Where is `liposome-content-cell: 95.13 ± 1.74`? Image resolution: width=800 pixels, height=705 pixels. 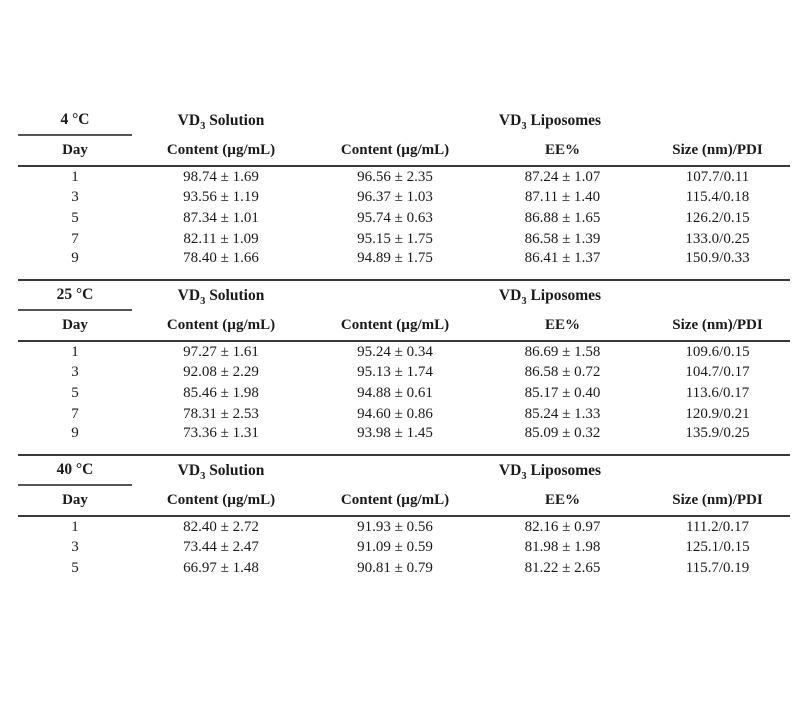 liposome-content-cell: 95.13 ± 1.74 is located at coordinates (395, 372).